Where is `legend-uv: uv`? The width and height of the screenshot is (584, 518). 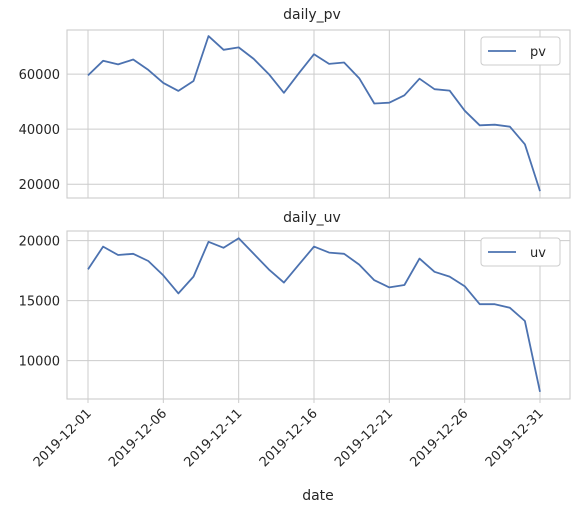 legend-uv: uv is located at coordinates (520, 252).